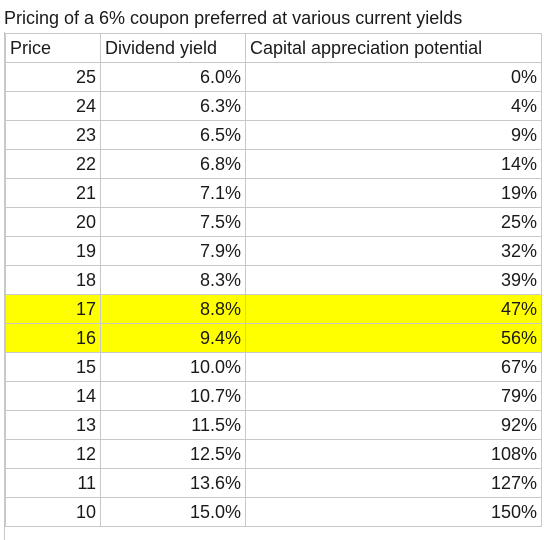  I want to click on cell-capital-appreciation: 47%, so click(393, 309).